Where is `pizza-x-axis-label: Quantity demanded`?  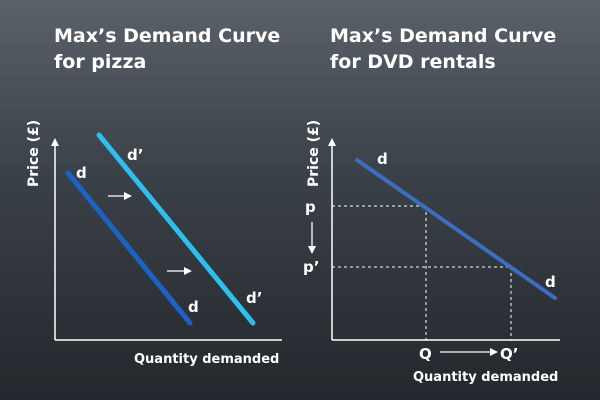 pizza-x-axis-label: Quantity demanded is located at coordinates (206, 359).